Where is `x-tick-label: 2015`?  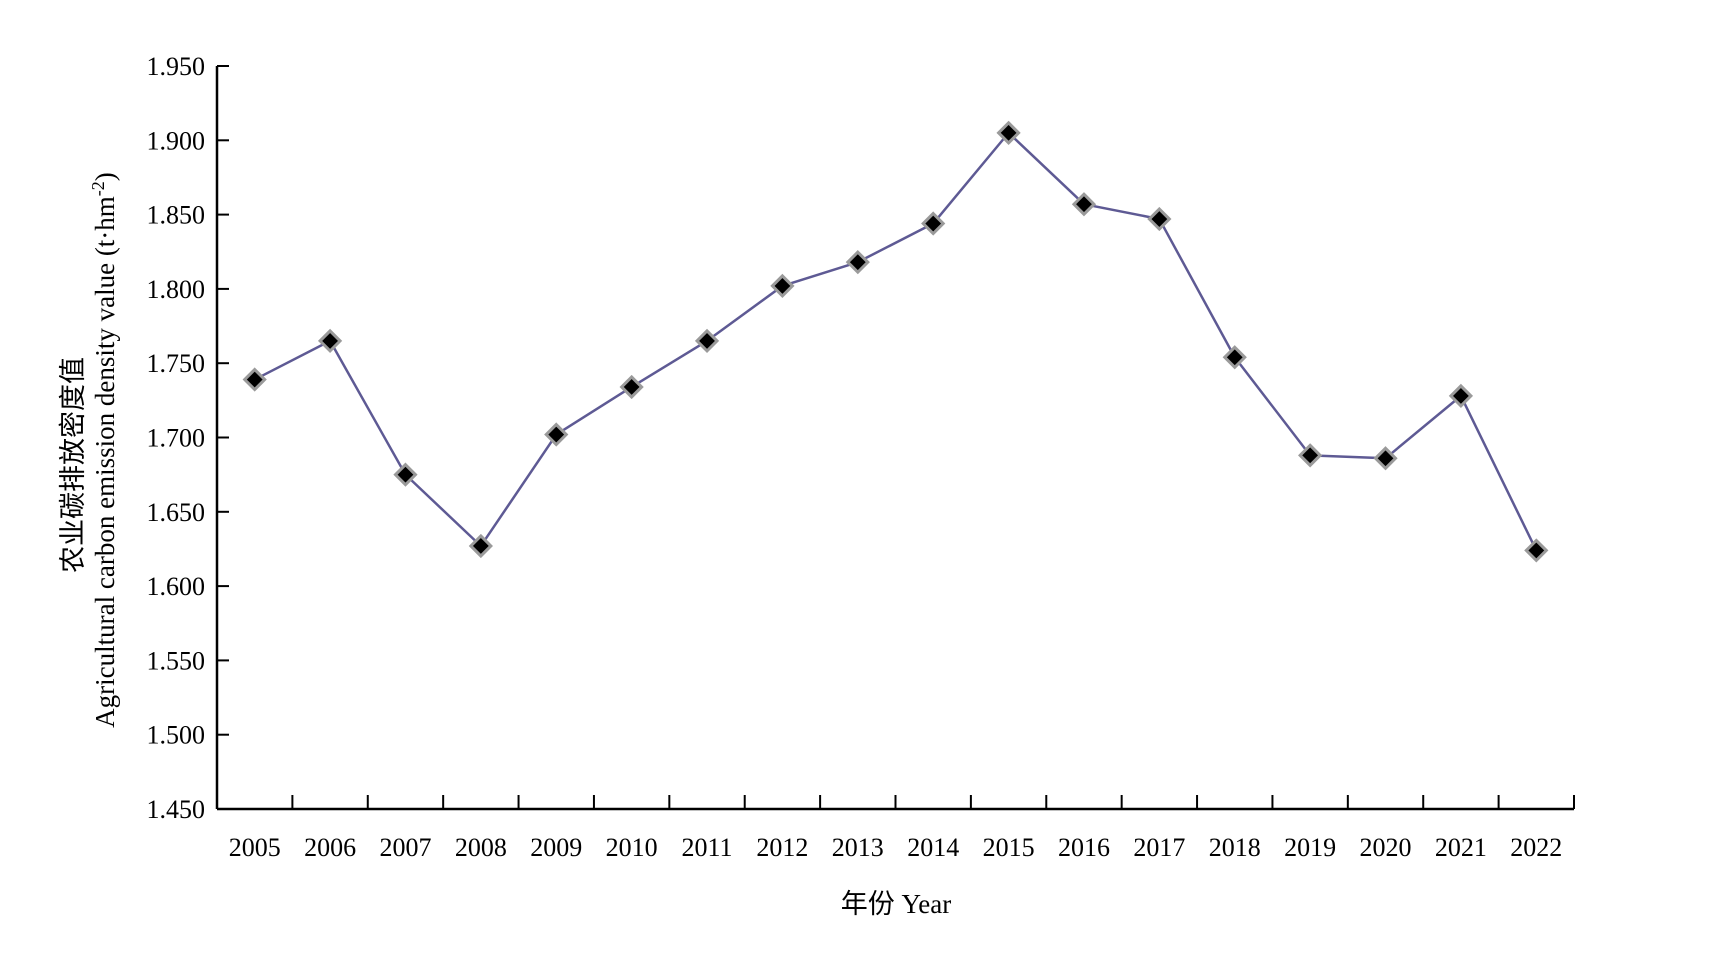 x-tick-label: 2015 is located at coordinates (1009, 847).